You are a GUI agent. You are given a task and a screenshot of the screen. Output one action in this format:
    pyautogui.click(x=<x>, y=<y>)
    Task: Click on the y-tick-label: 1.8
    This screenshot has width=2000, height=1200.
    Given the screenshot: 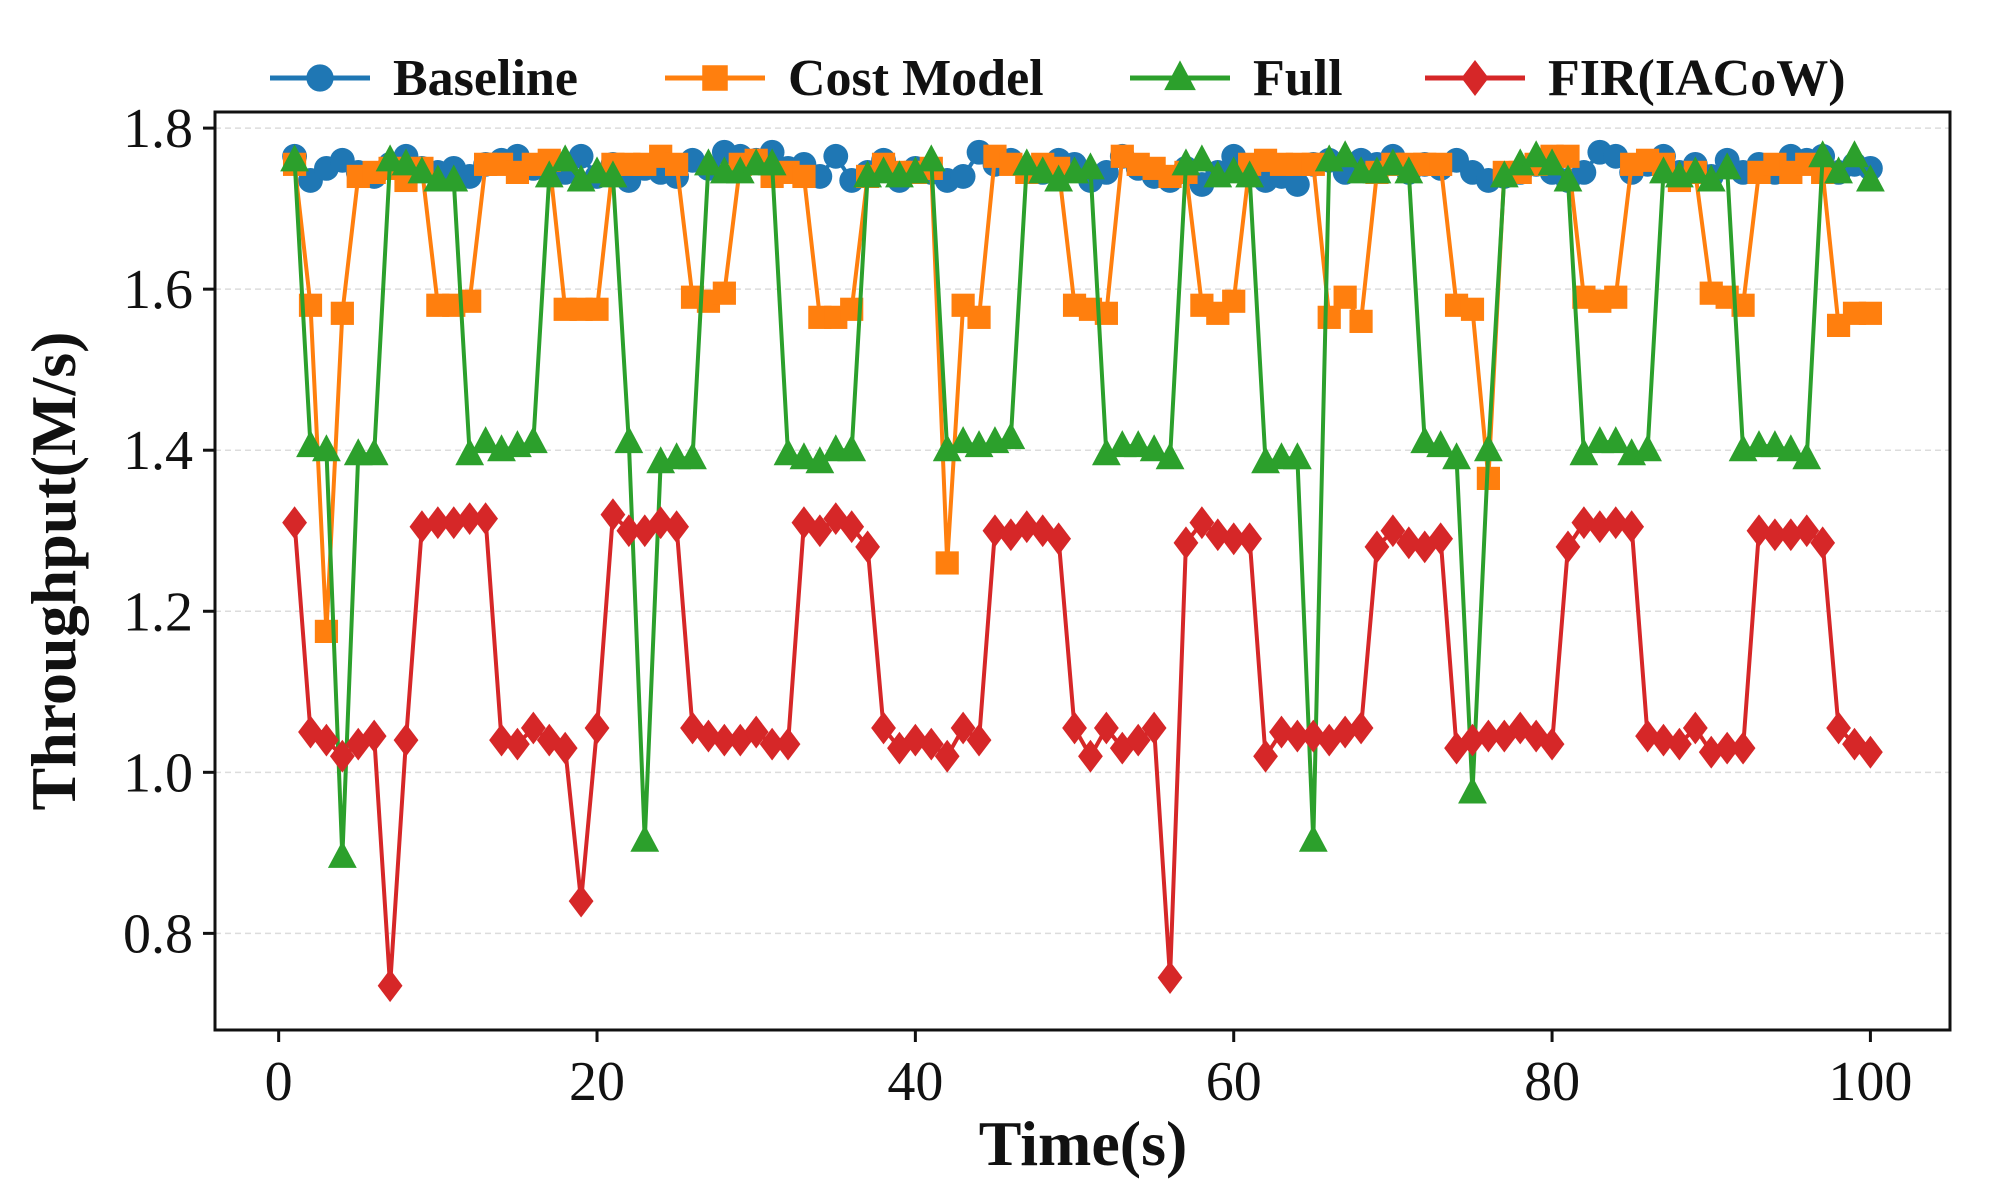 What is the action you would take?
    pyautogui.click(x=158, y=129)
    